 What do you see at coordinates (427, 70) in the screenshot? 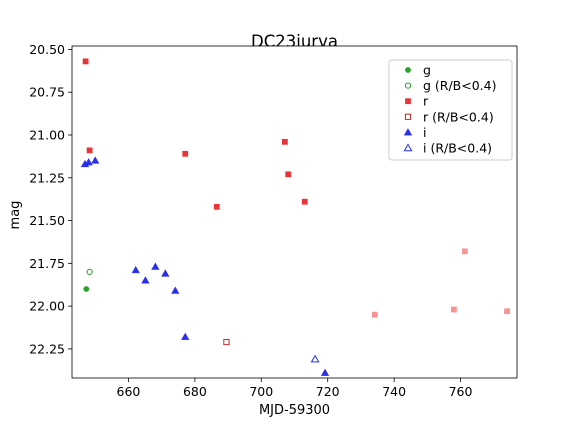
I see `legend-label-g: g` at bounding box center [427, 70].